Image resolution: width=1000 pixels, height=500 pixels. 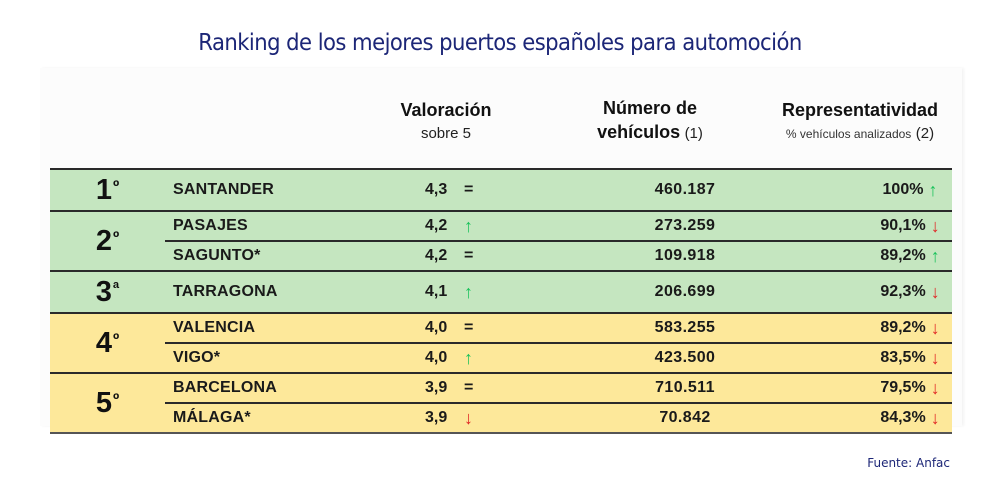 What do you see at coordinates (475, 292) in the screenshot?
I see `valoracion-cell: 4,1 ↑` at bounding box center [475, 292].